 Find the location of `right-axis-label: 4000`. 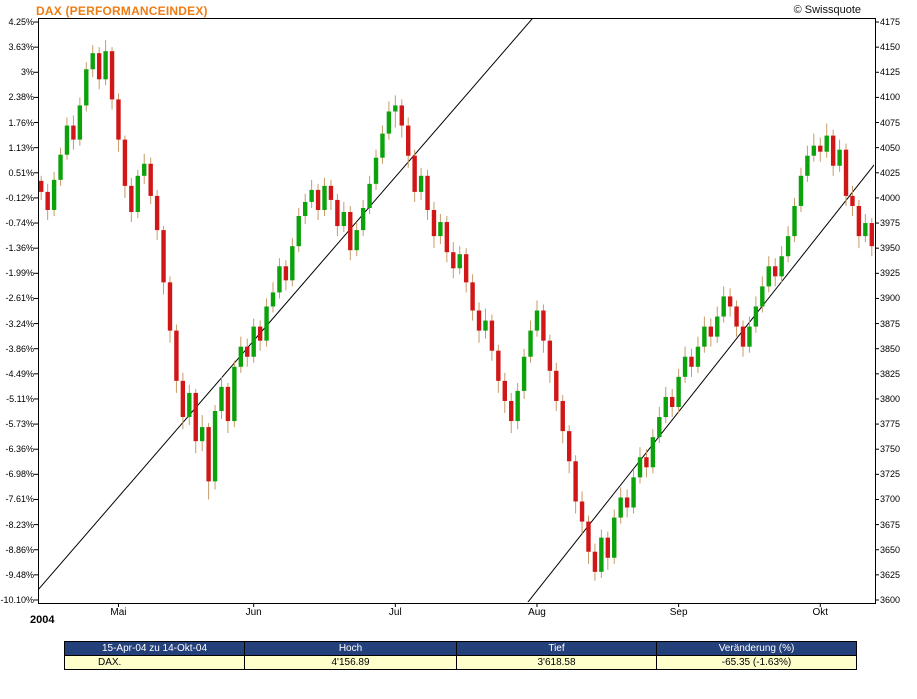

right-axis-label: 4000 is located at coordinates (890, 197).